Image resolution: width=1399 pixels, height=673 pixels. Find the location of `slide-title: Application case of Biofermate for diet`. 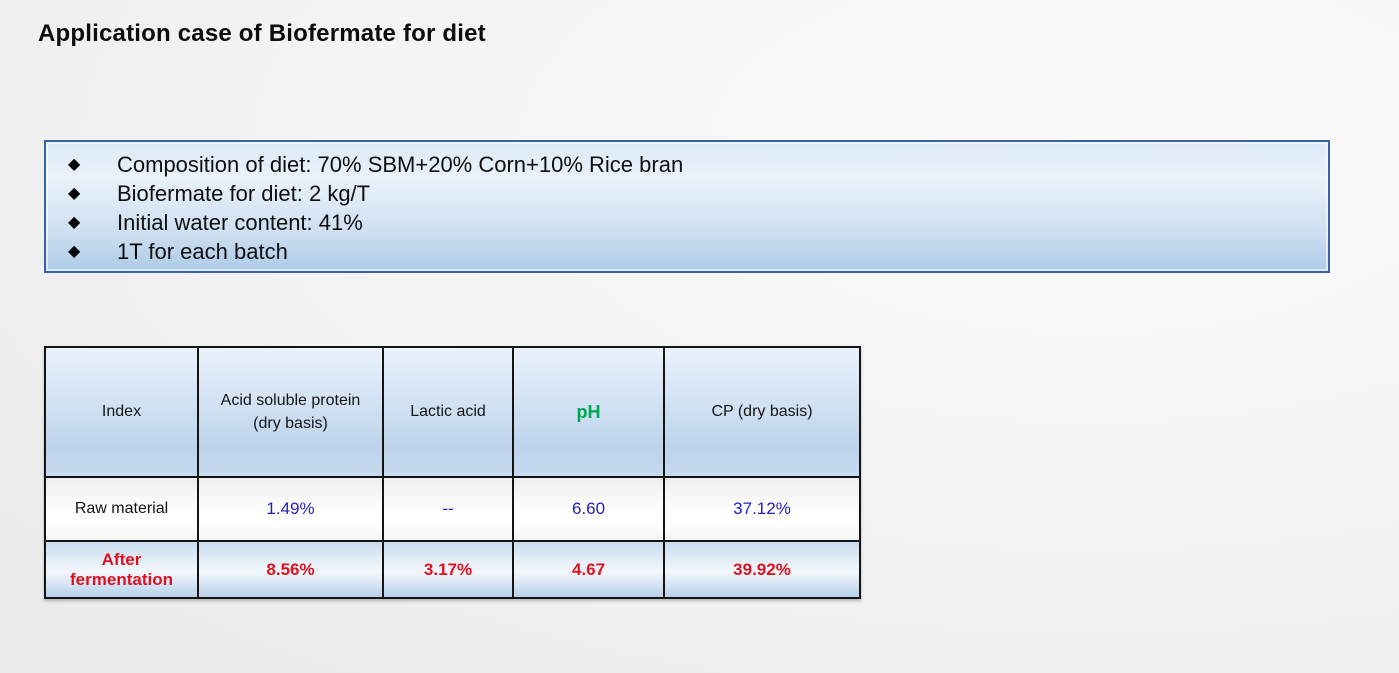

slide-title: Application case of Biofermate for diet is located at coordinates (262, 33).